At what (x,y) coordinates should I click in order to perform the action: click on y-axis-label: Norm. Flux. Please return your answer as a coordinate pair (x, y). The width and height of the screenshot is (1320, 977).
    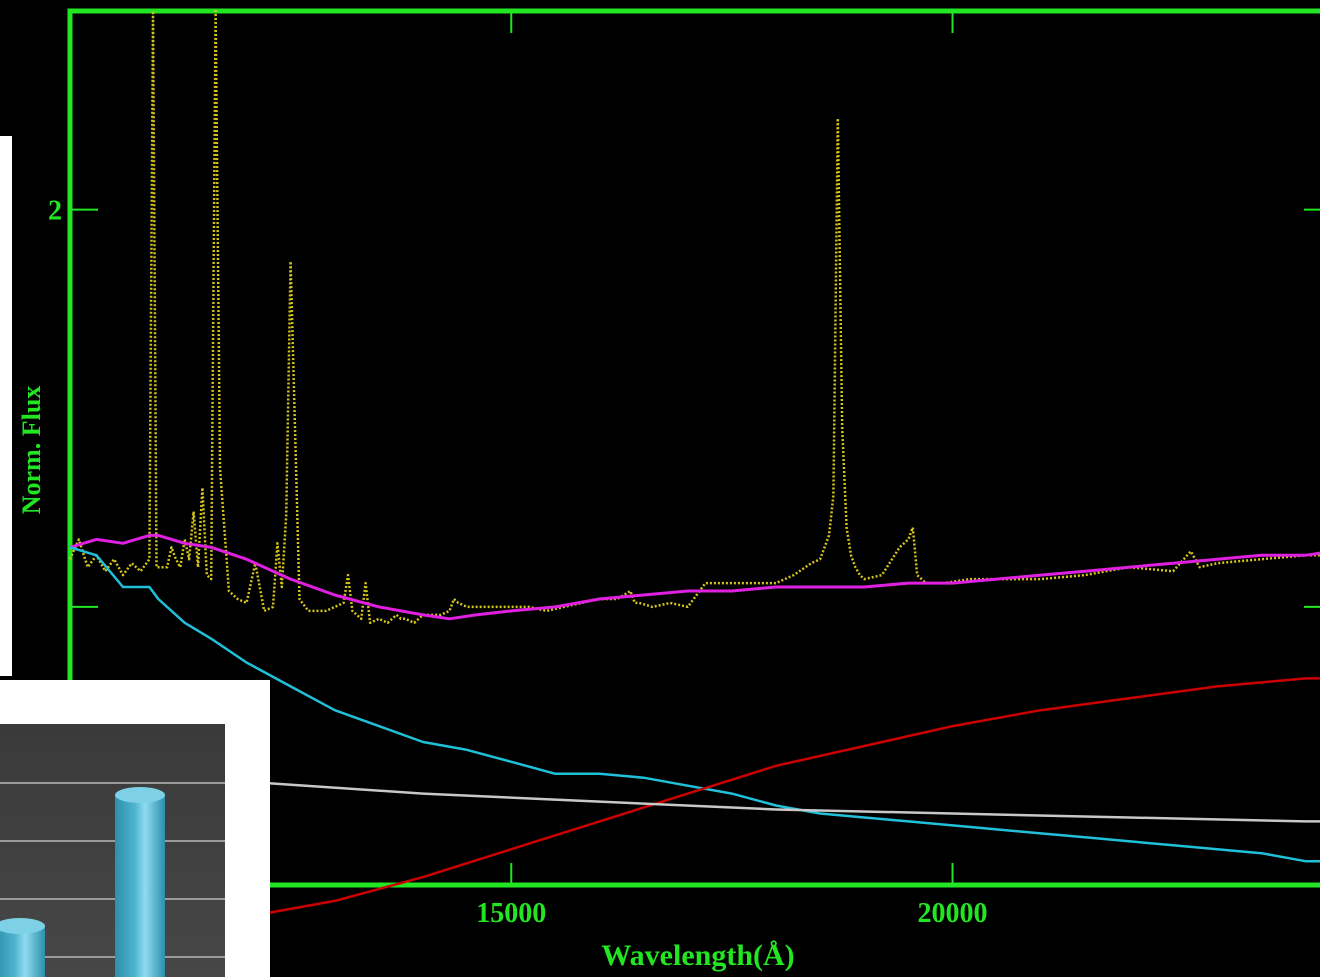
    Looking at the image, I should click on (31, 450).